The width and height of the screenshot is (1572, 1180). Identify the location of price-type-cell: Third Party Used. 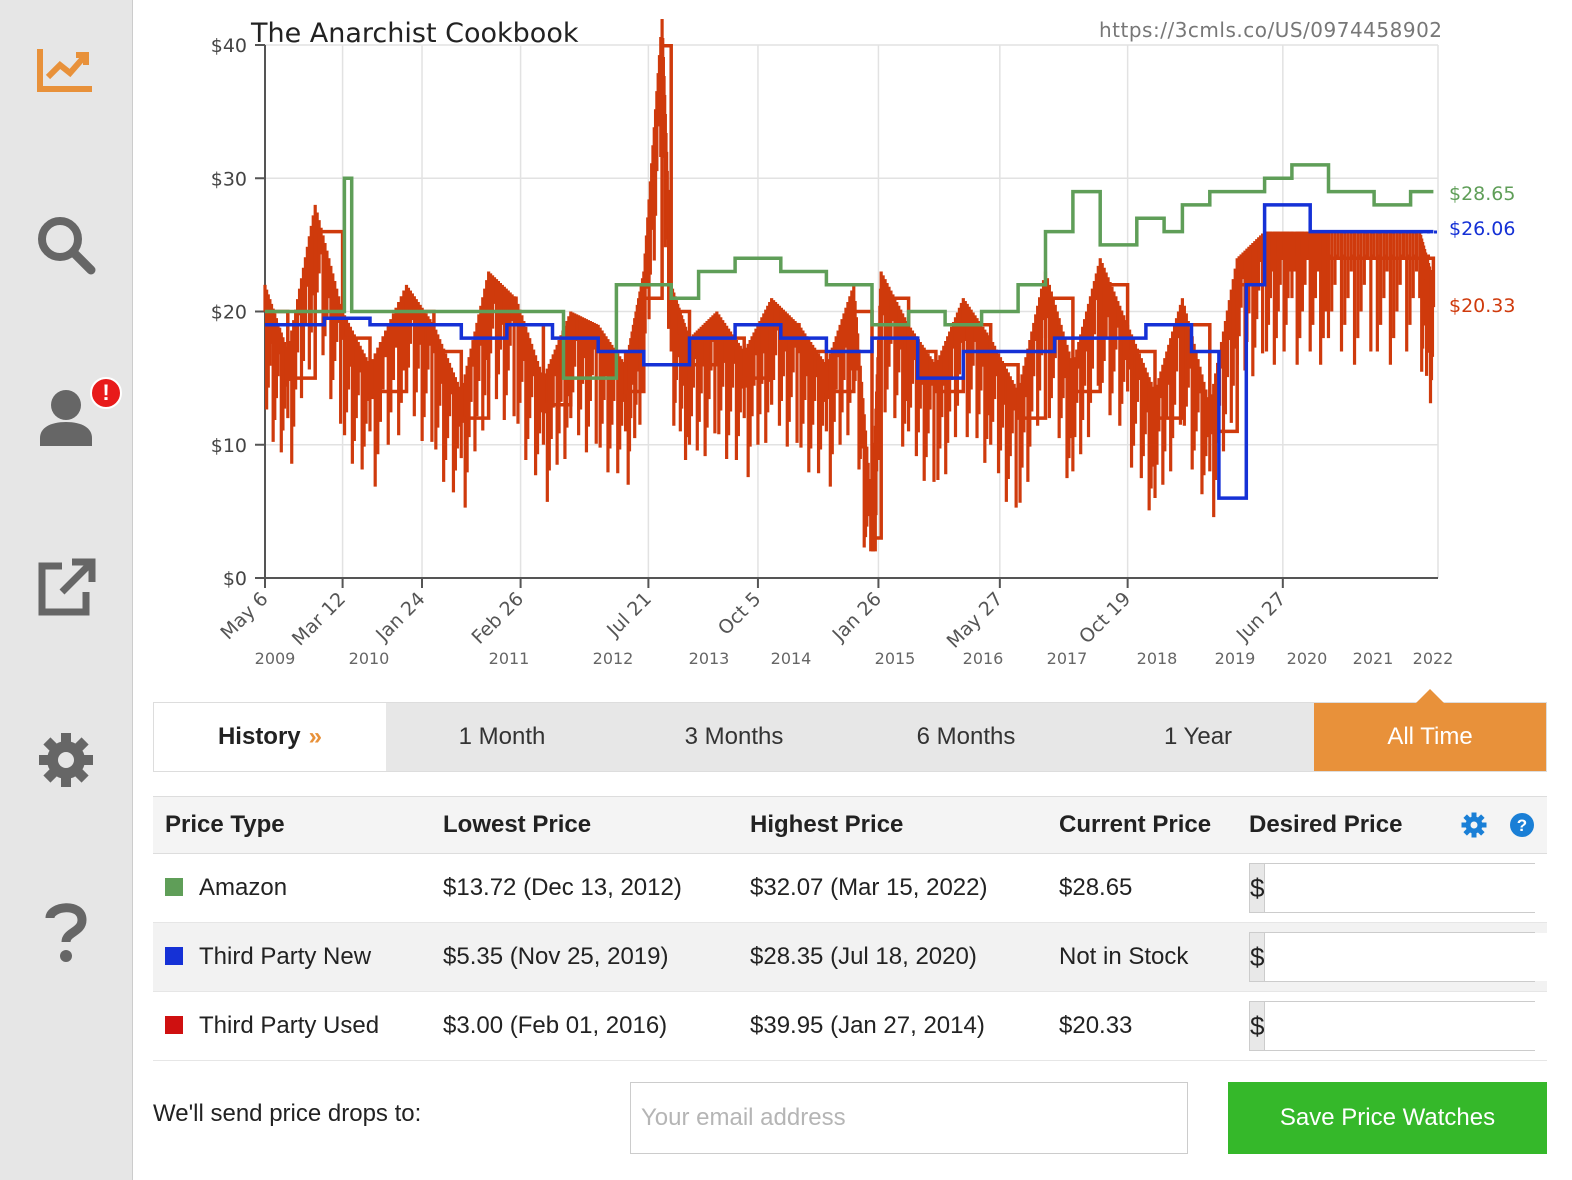
(292, 1026).